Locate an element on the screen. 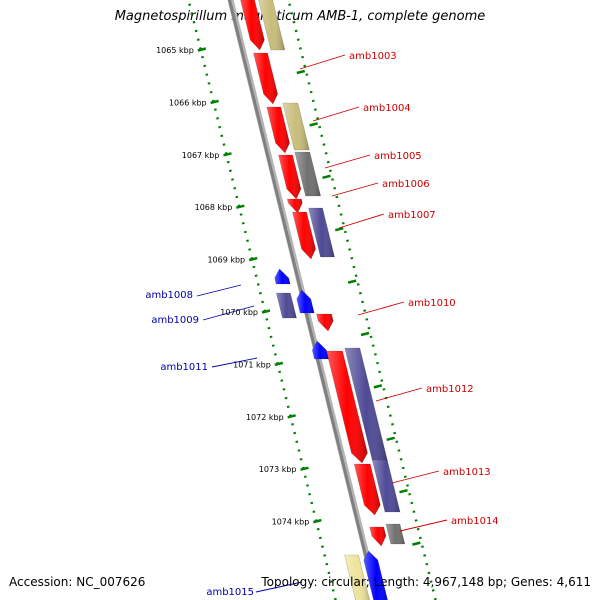 Image resolution: width=600 pixels, height=600 pixels. tick-label: 1067 kbp is located at coordinates (201, 155).